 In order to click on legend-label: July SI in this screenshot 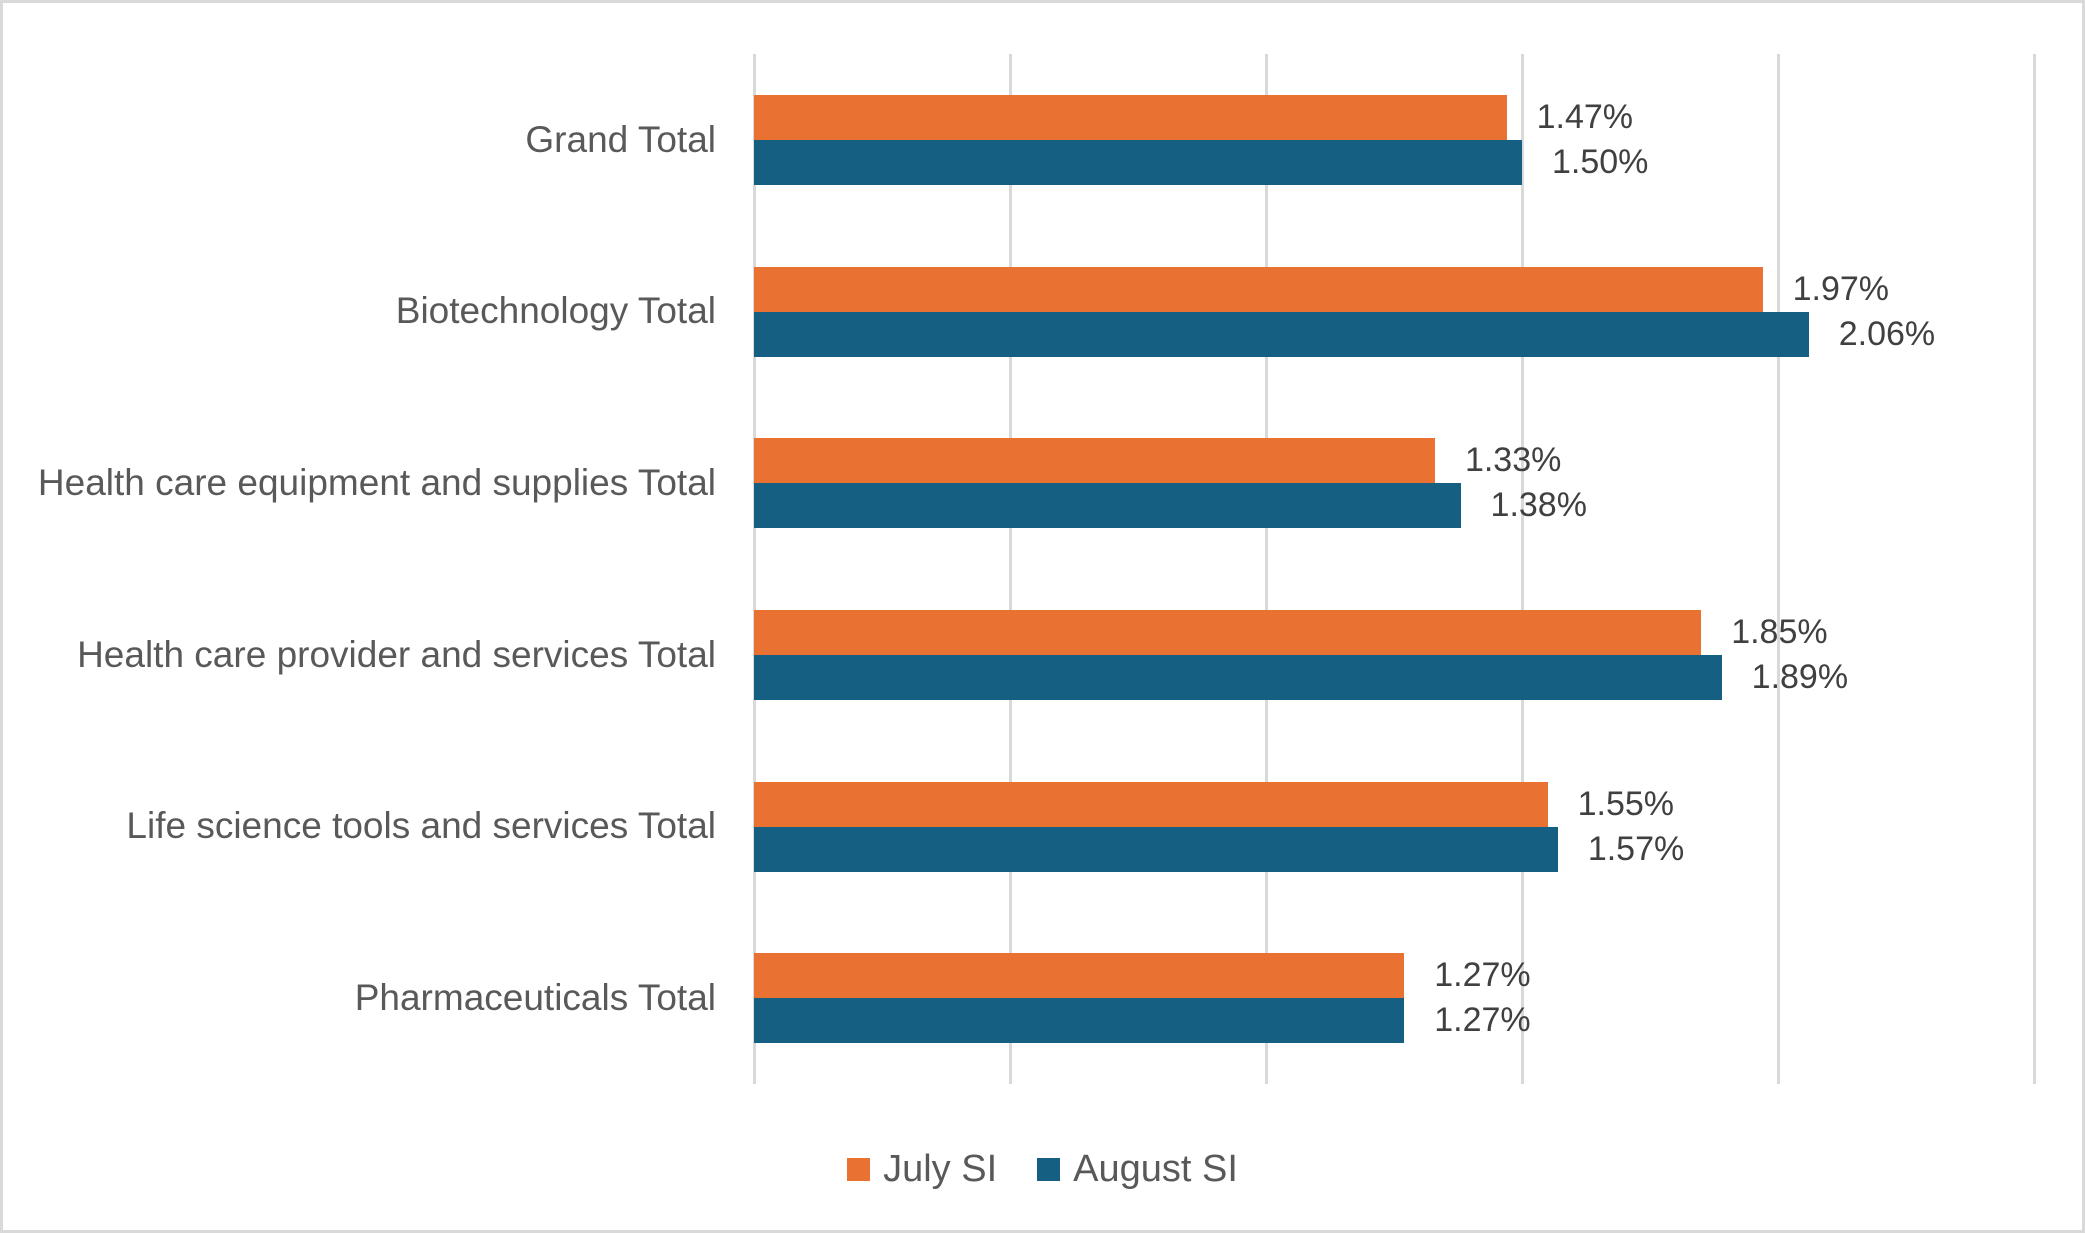, I will do `click(940, 1168)`.